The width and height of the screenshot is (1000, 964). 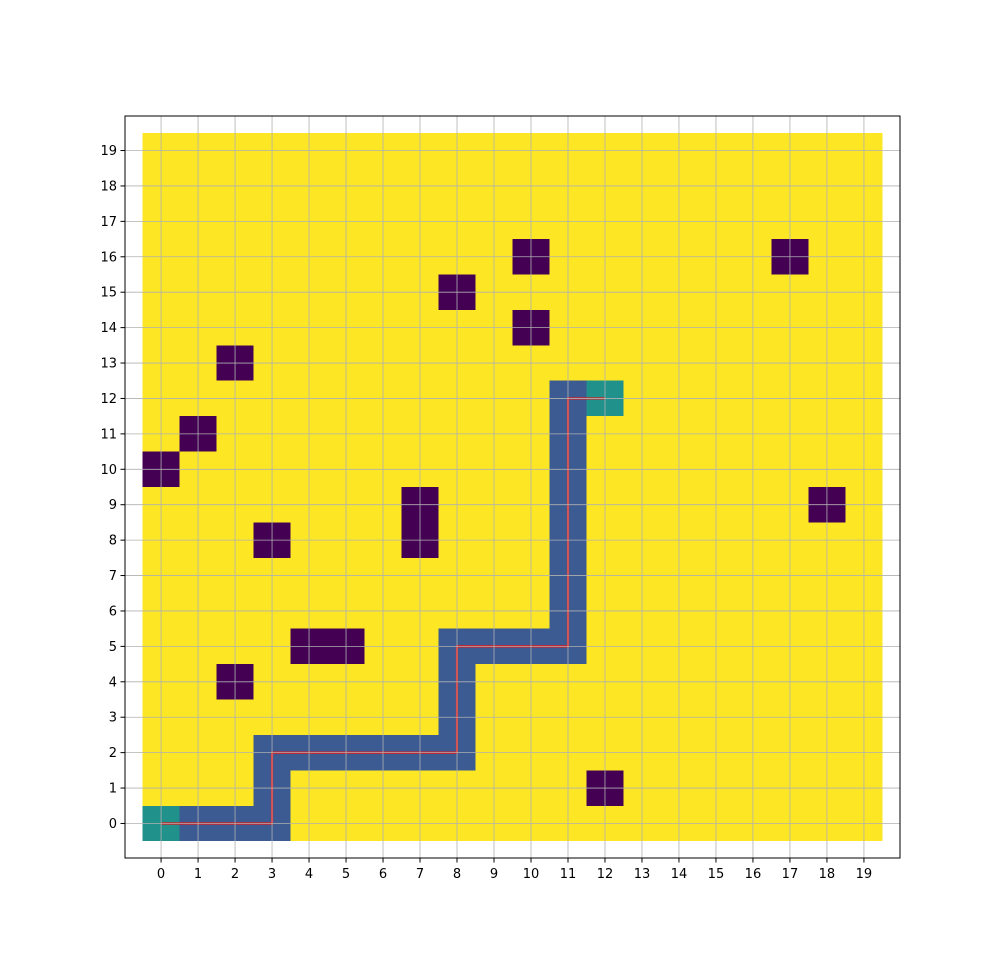 I want to click on x-tick-label: 7, so click(x=420, y=874).